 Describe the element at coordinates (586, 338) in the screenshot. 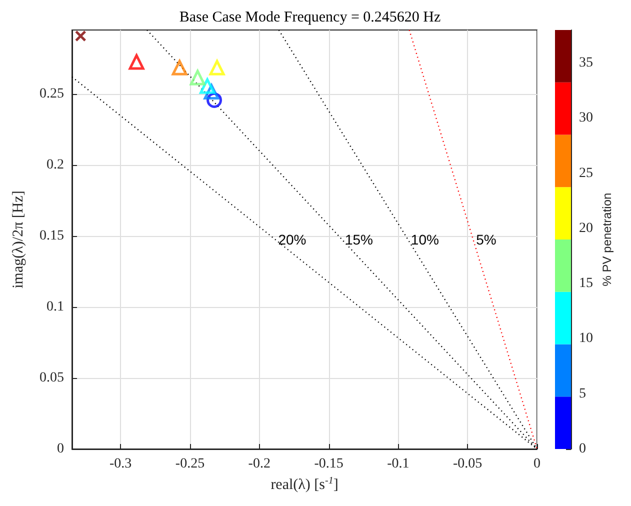

I see `color-bar-label: 10` at that location.